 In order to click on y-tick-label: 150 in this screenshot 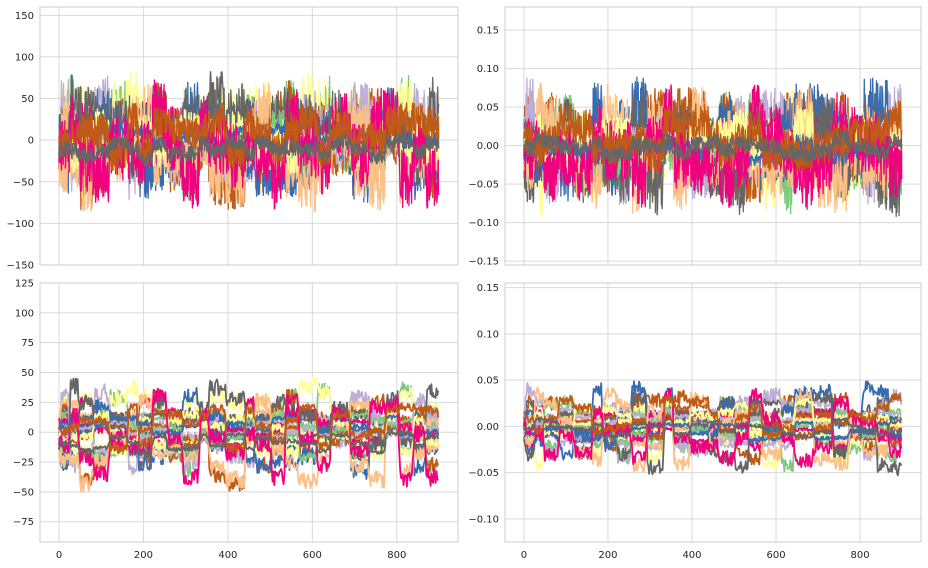, I will do `click(24, 16)`.